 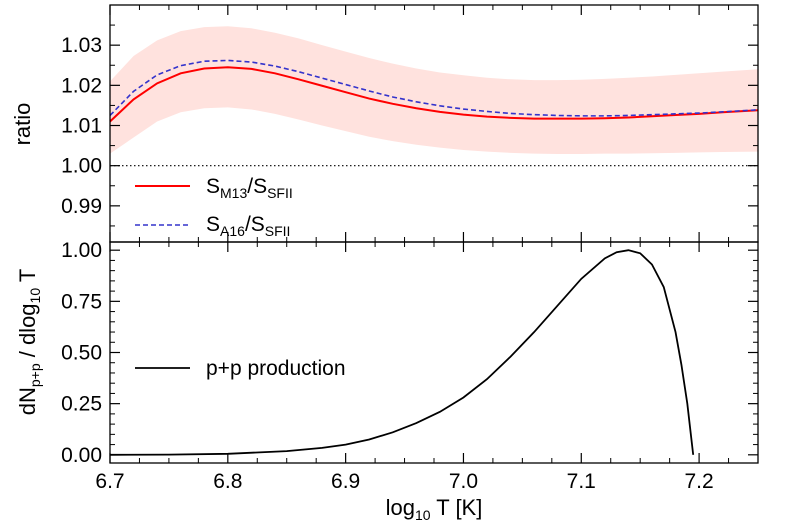 What do you see at coordinates (255, 224) in the screenshot?
I see `legend-a16-sep: /S` at bounding box center [255, 224].